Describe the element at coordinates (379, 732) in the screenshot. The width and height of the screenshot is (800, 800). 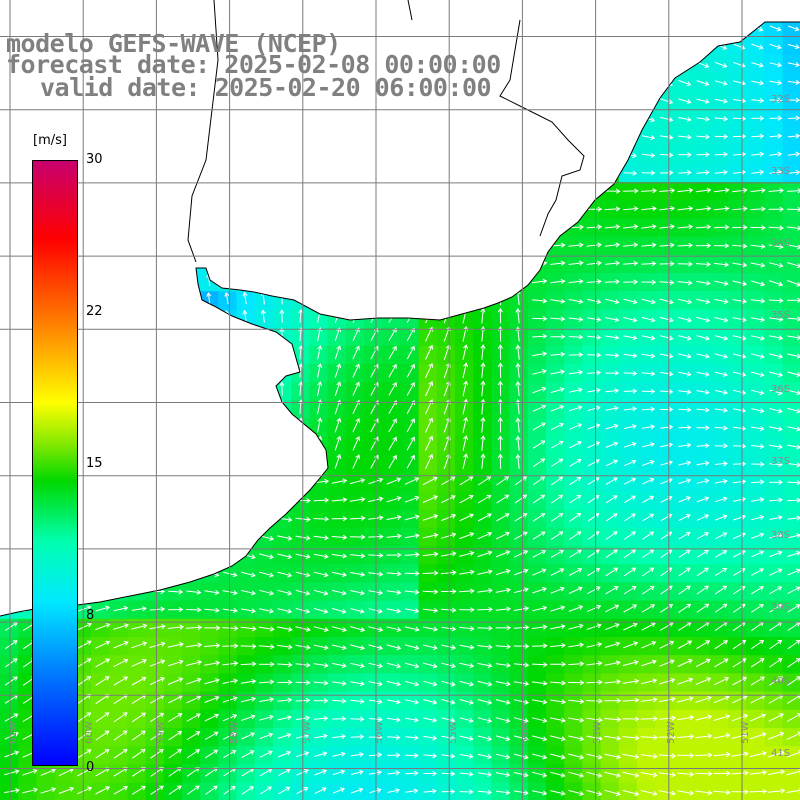
I see `lon-label: 56W` at that location.